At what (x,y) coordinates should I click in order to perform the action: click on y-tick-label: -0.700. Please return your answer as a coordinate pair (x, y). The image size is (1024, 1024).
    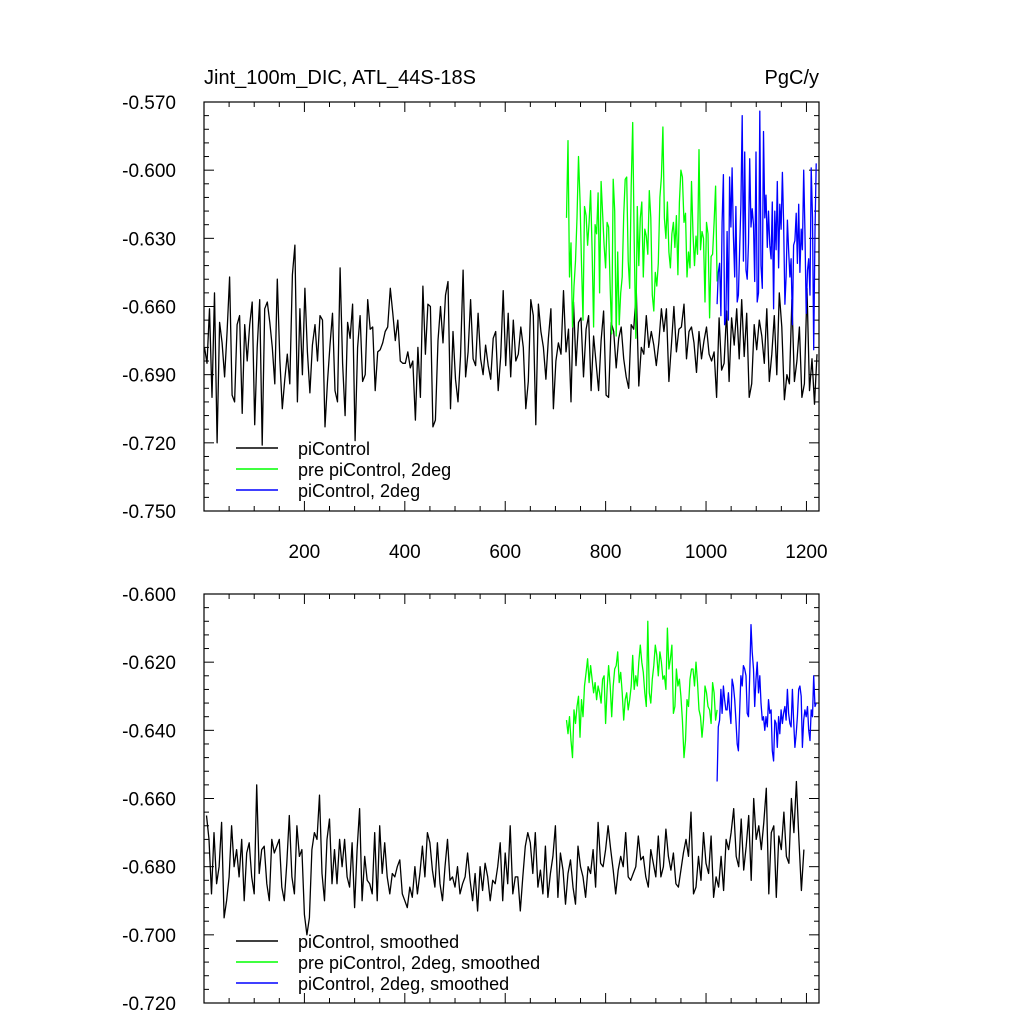
    Looking at the image, I should click on (149, 936).